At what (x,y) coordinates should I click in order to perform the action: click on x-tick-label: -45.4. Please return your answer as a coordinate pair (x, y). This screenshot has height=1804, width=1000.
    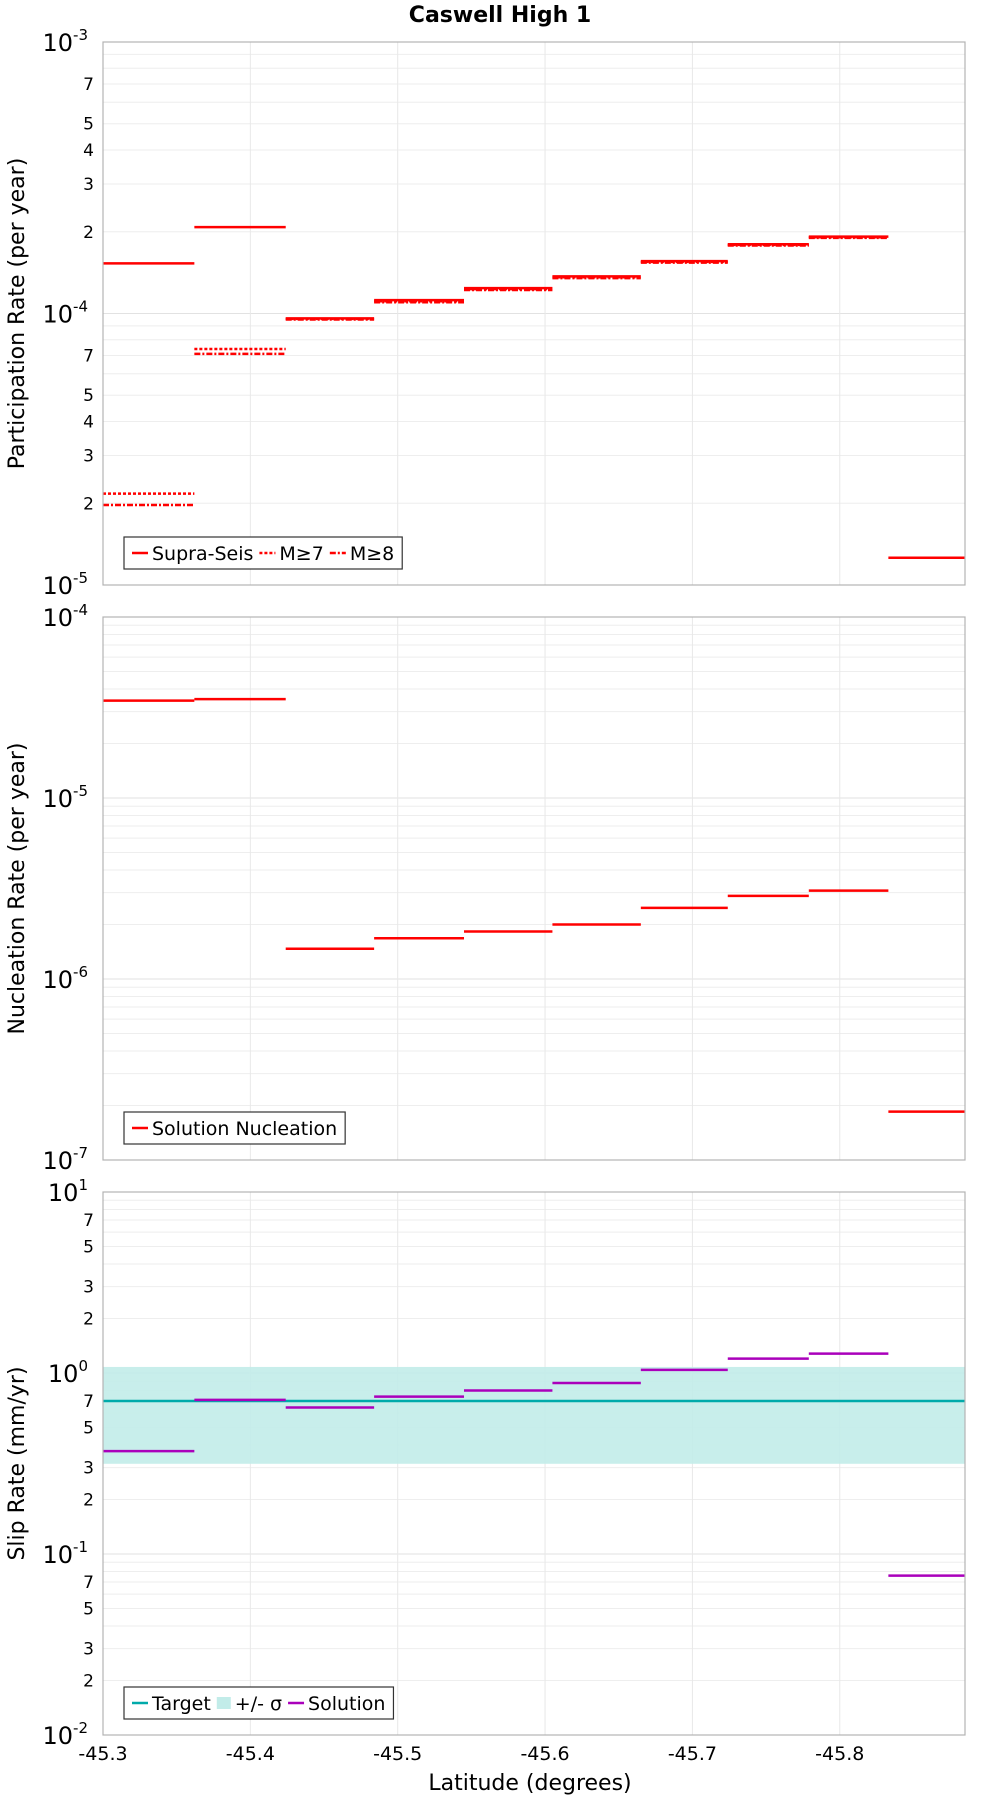
    Looking at the image, I should click on (250, 1754).